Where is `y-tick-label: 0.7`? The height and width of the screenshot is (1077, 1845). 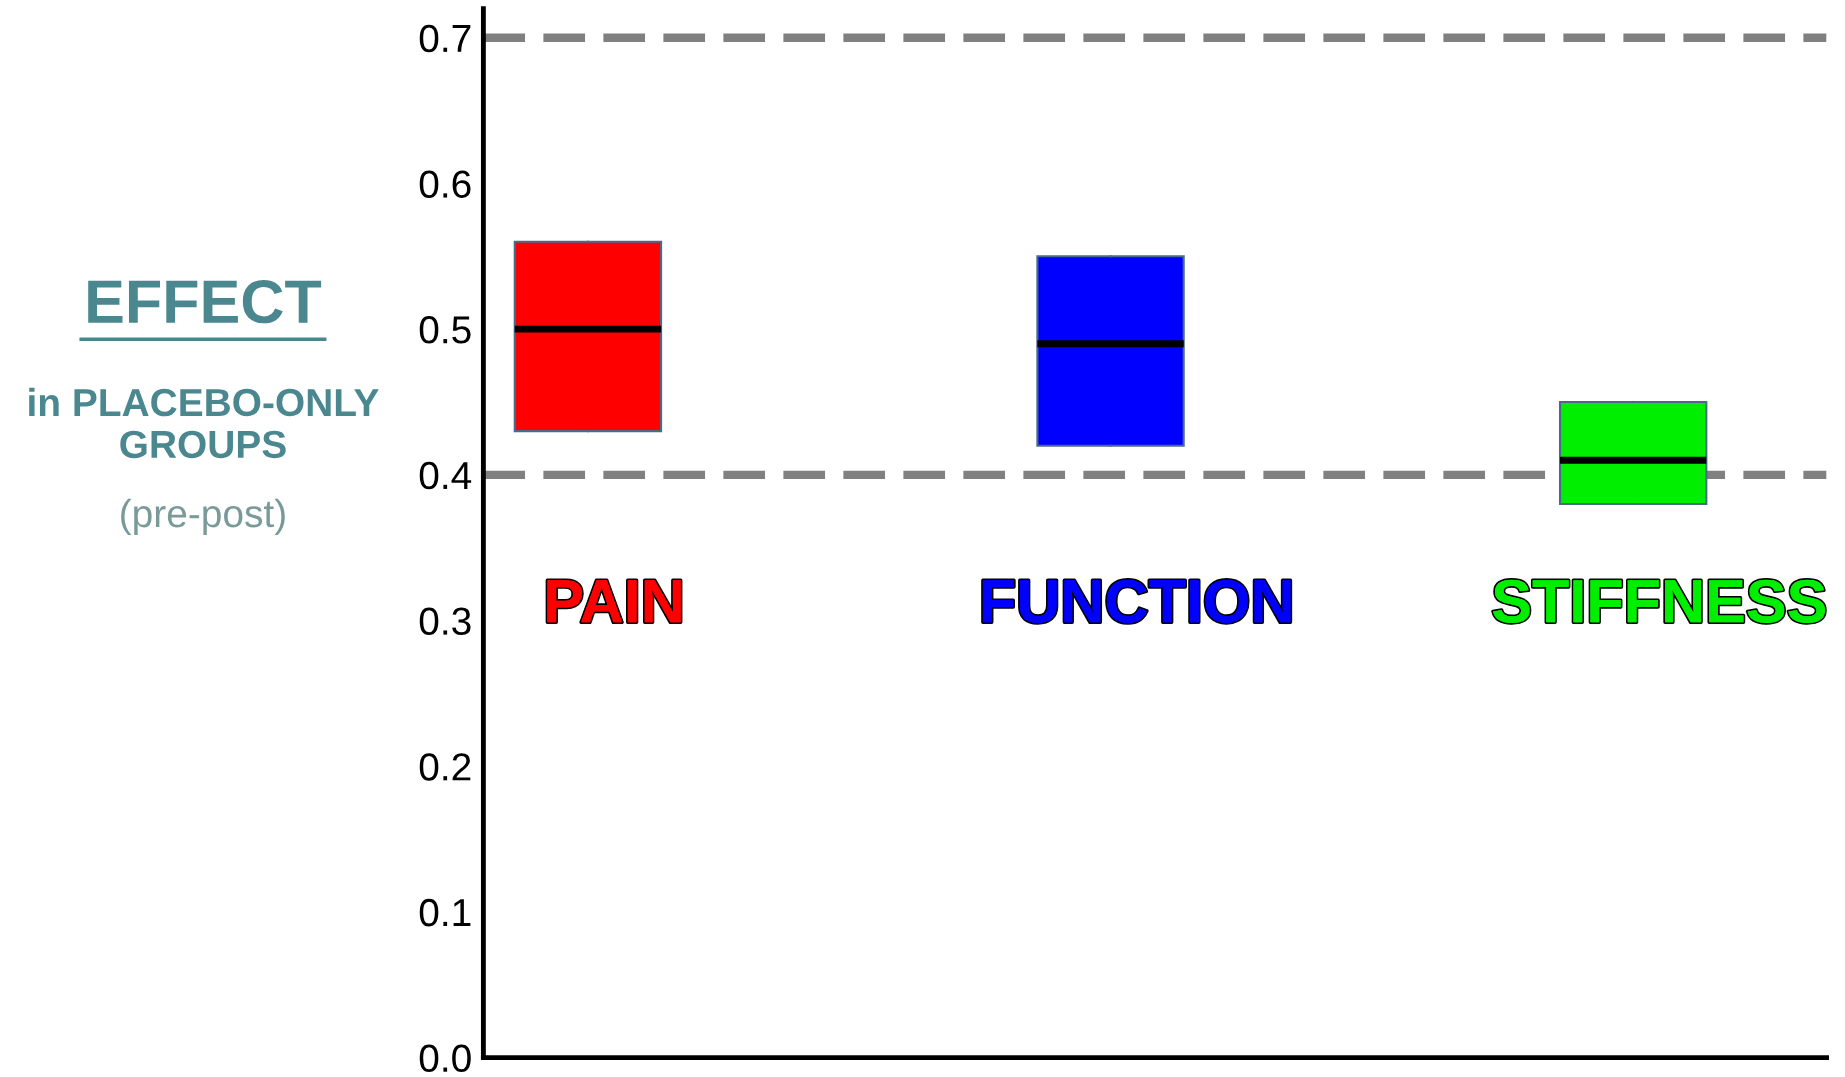 y-tick-label: 0.7 is located at coordinates (445, 38).